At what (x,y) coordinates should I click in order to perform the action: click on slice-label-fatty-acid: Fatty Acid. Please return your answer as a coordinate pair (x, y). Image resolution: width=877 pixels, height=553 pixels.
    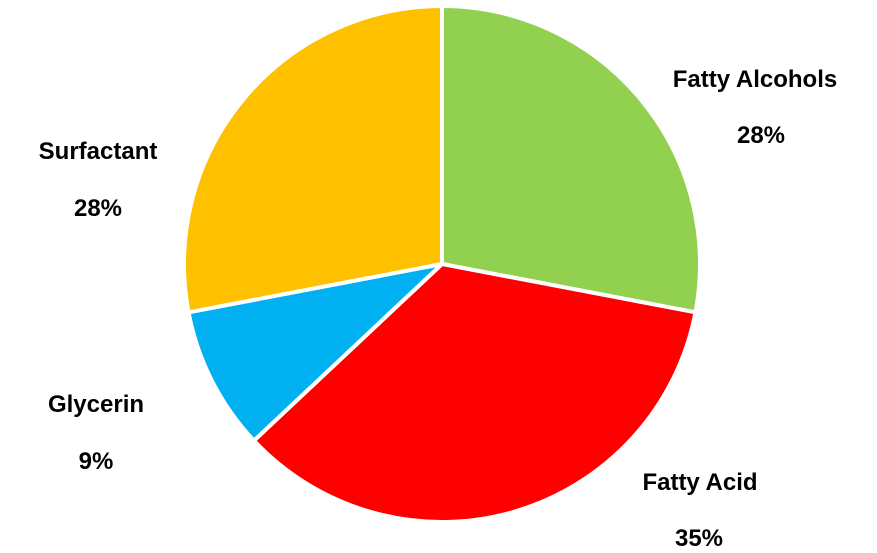
    Looking at the image, I should click on (699, 482).